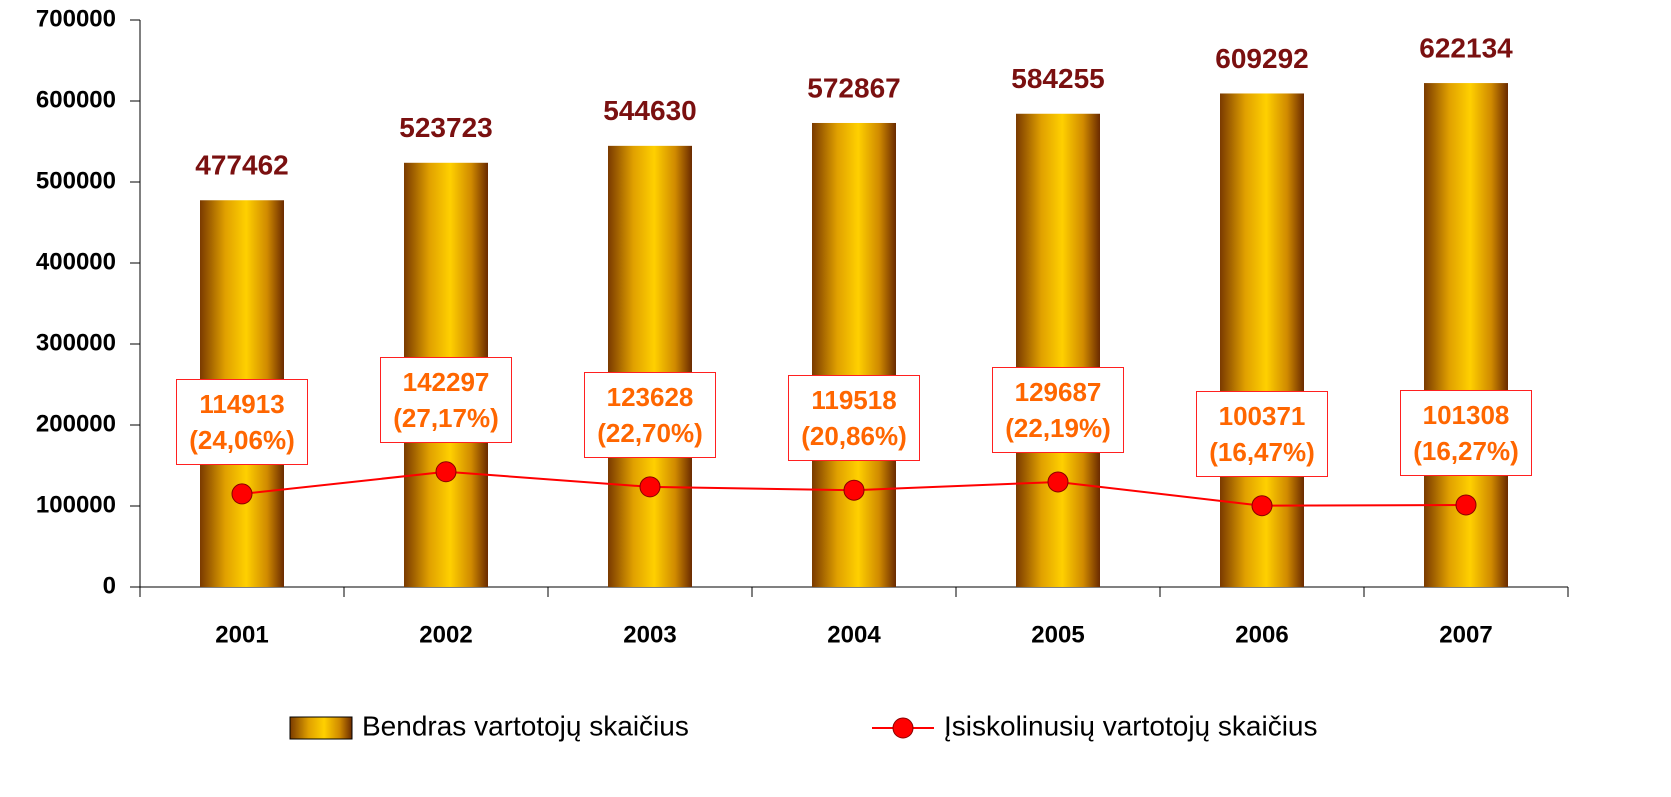 The height and width of the screenshot is (797, 1671). Describe the element at coordinates (1261, 58) in the screenshot. I see `bar-value-label: 609292` at that location.